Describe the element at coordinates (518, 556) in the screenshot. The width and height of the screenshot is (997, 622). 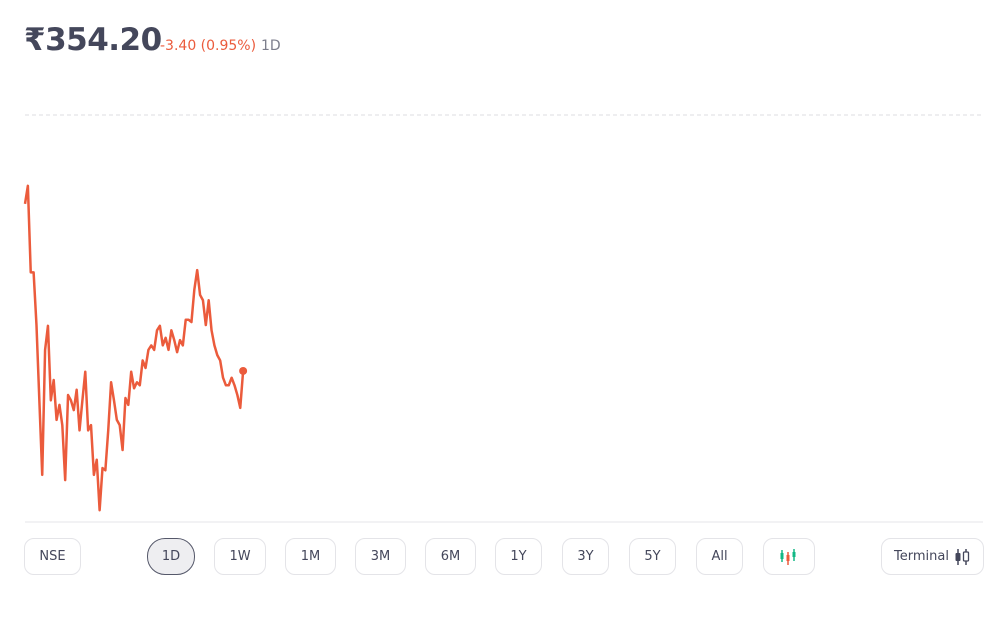
I see `range-button: 1Y` at that location.